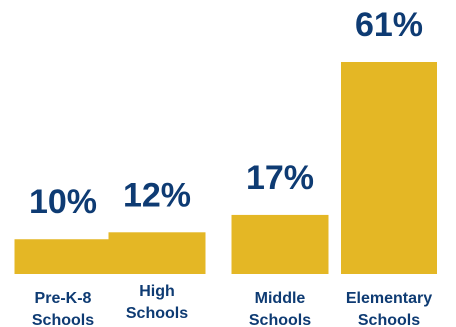 The height and width of the screenshot is (327, 456). What do you see at coordinates (389, 298) in the screenshot?
I see `category-label-line: Elementary` at bounding box center [389, 298].